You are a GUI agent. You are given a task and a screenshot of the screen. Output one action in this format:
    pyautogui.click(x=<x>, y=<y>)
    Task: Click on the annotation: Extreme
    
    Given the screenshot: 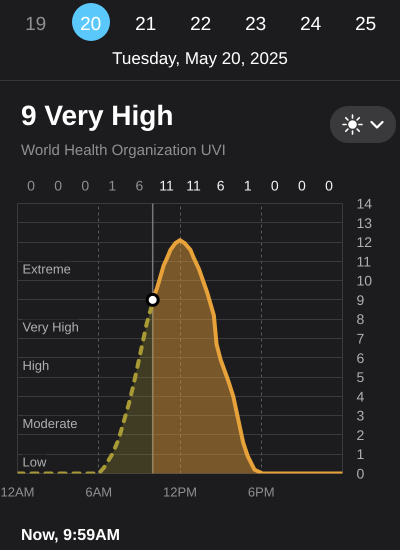 What is the action you would take?
    pyautogui.click(x=46, y=269)
    